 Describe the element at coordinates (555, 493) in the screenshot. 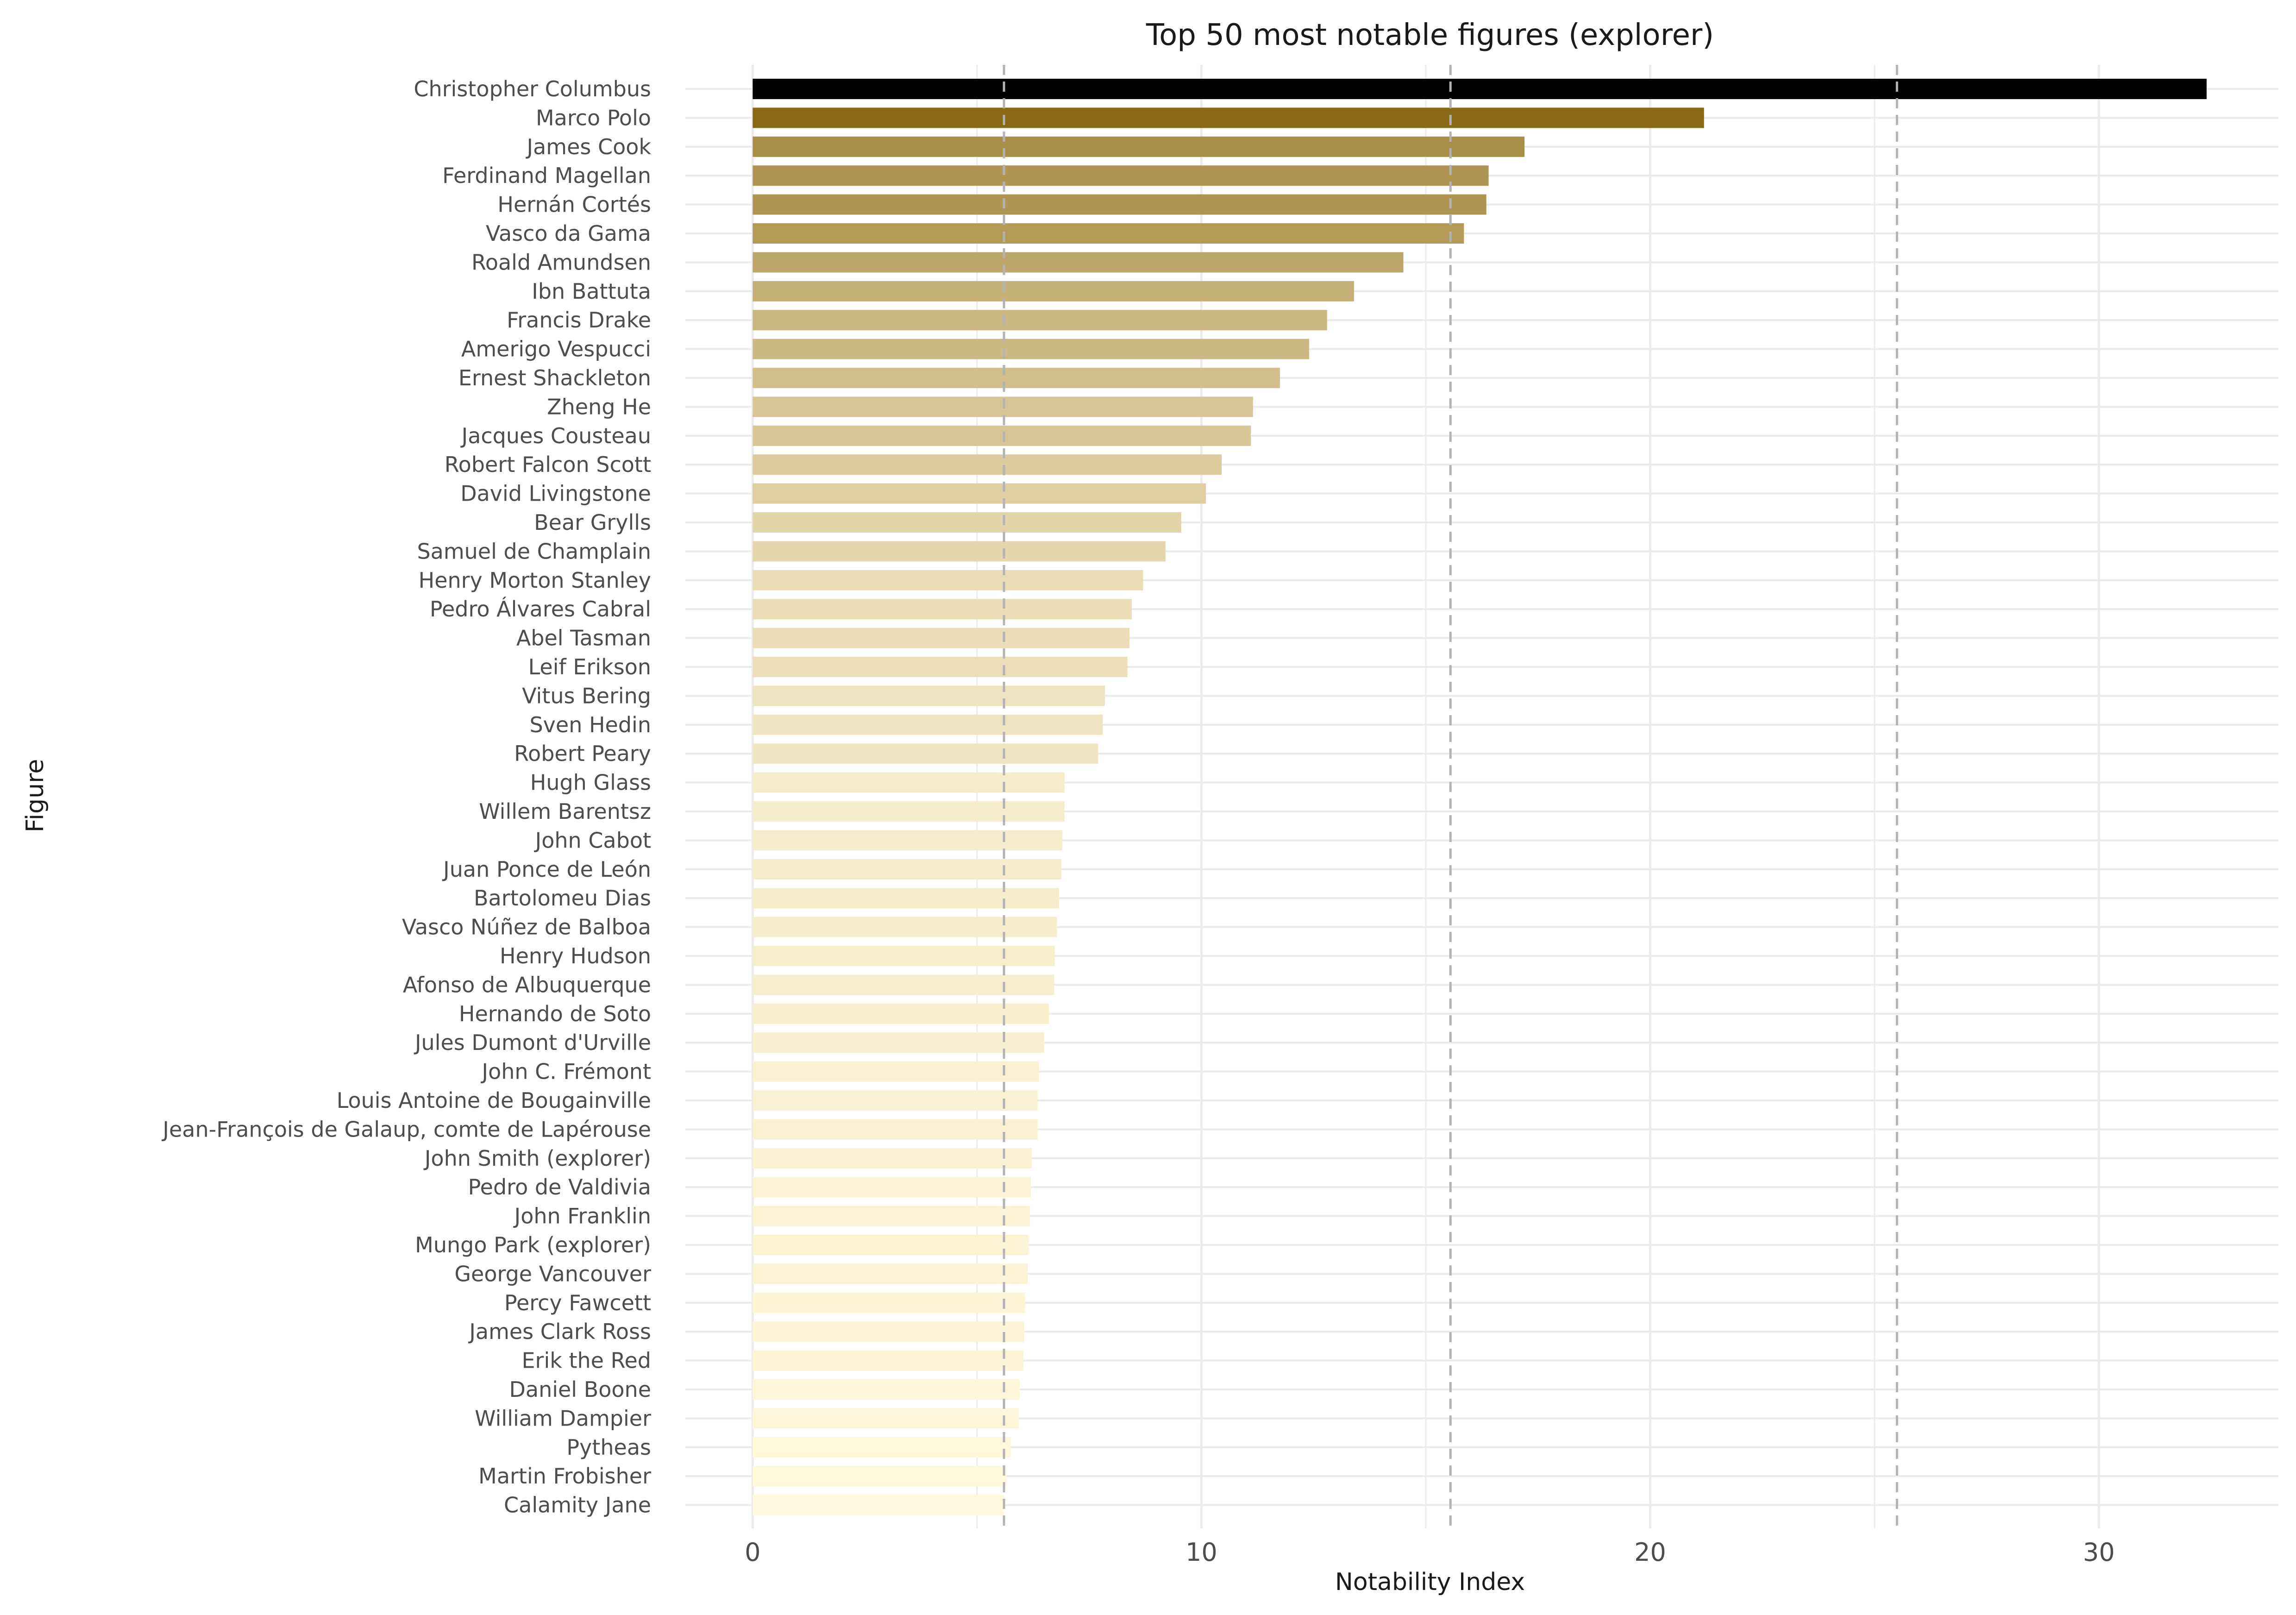

I see `category-label: David Livingstone` at that location.